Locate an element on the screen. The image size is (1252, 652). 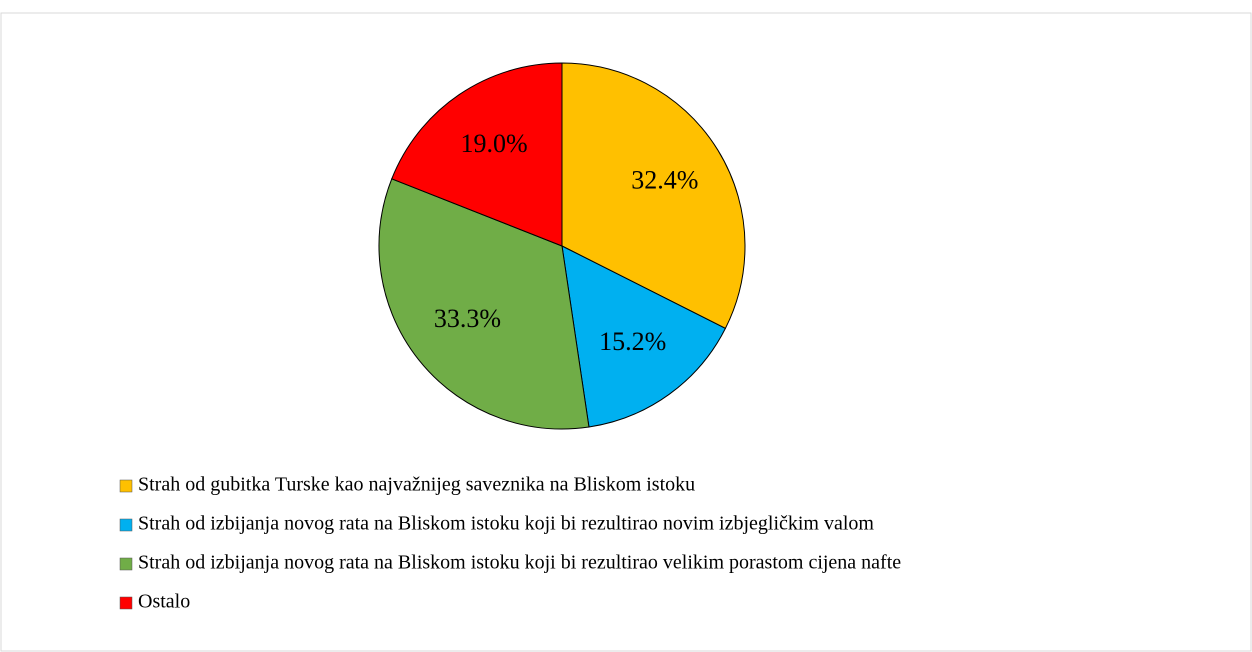
data-label: 15.2% is located at coordinates (632, 341).